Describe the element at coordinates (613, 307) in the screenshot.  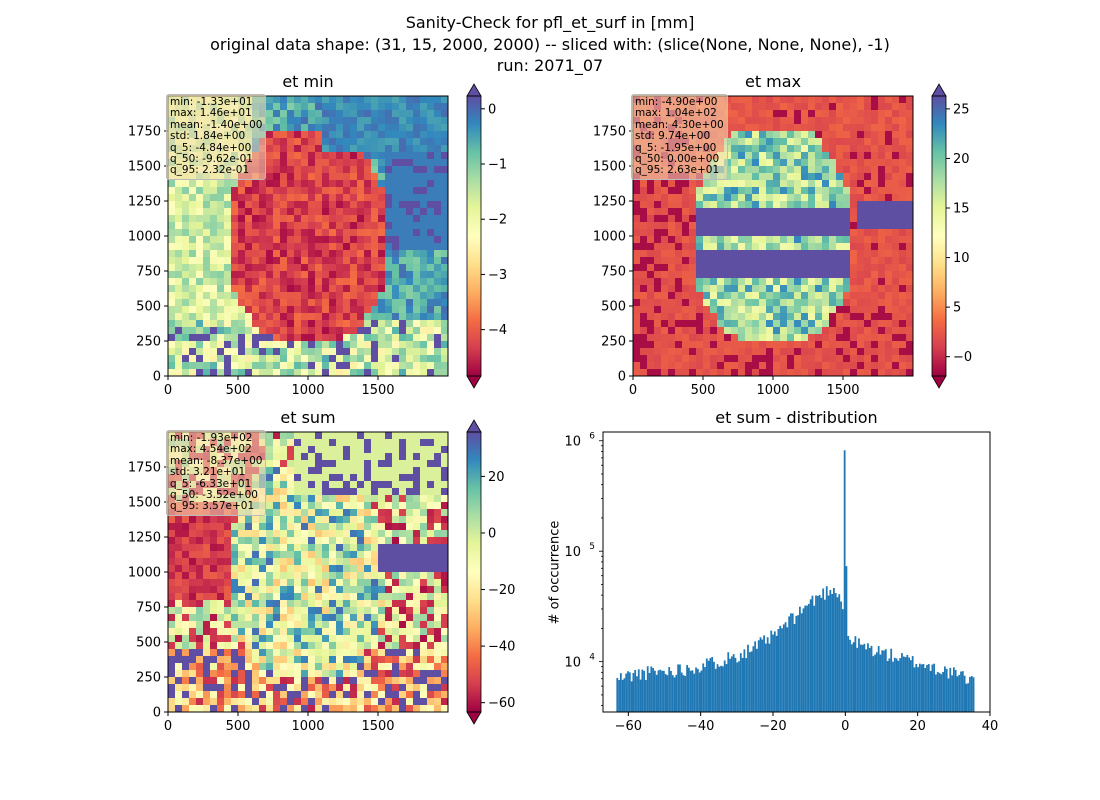
I see `y-tick-label: 500` at that location.